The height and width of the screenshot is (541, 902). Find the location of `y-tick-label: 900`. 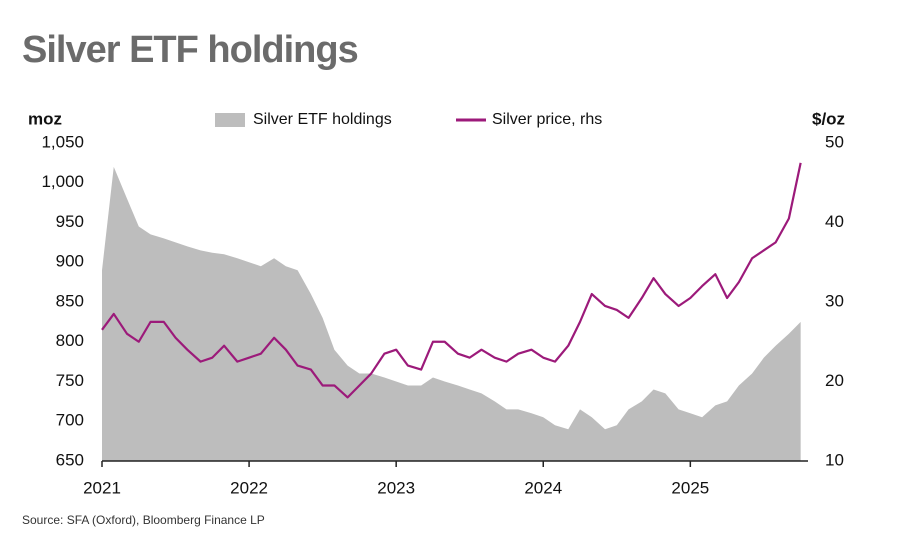

y-tick-label: 900 is located at coordinates (70, 261).